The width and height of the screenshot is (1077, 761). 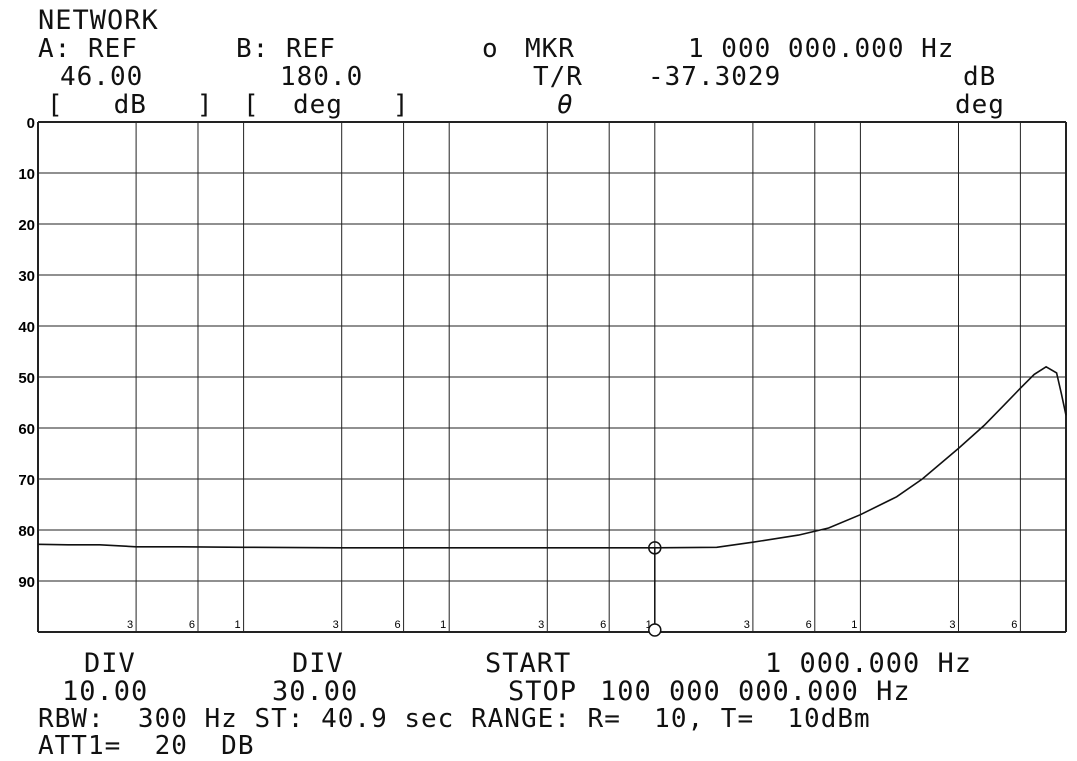 I want to click on b-ref-label: B: REF, so click(x=286, y=49).